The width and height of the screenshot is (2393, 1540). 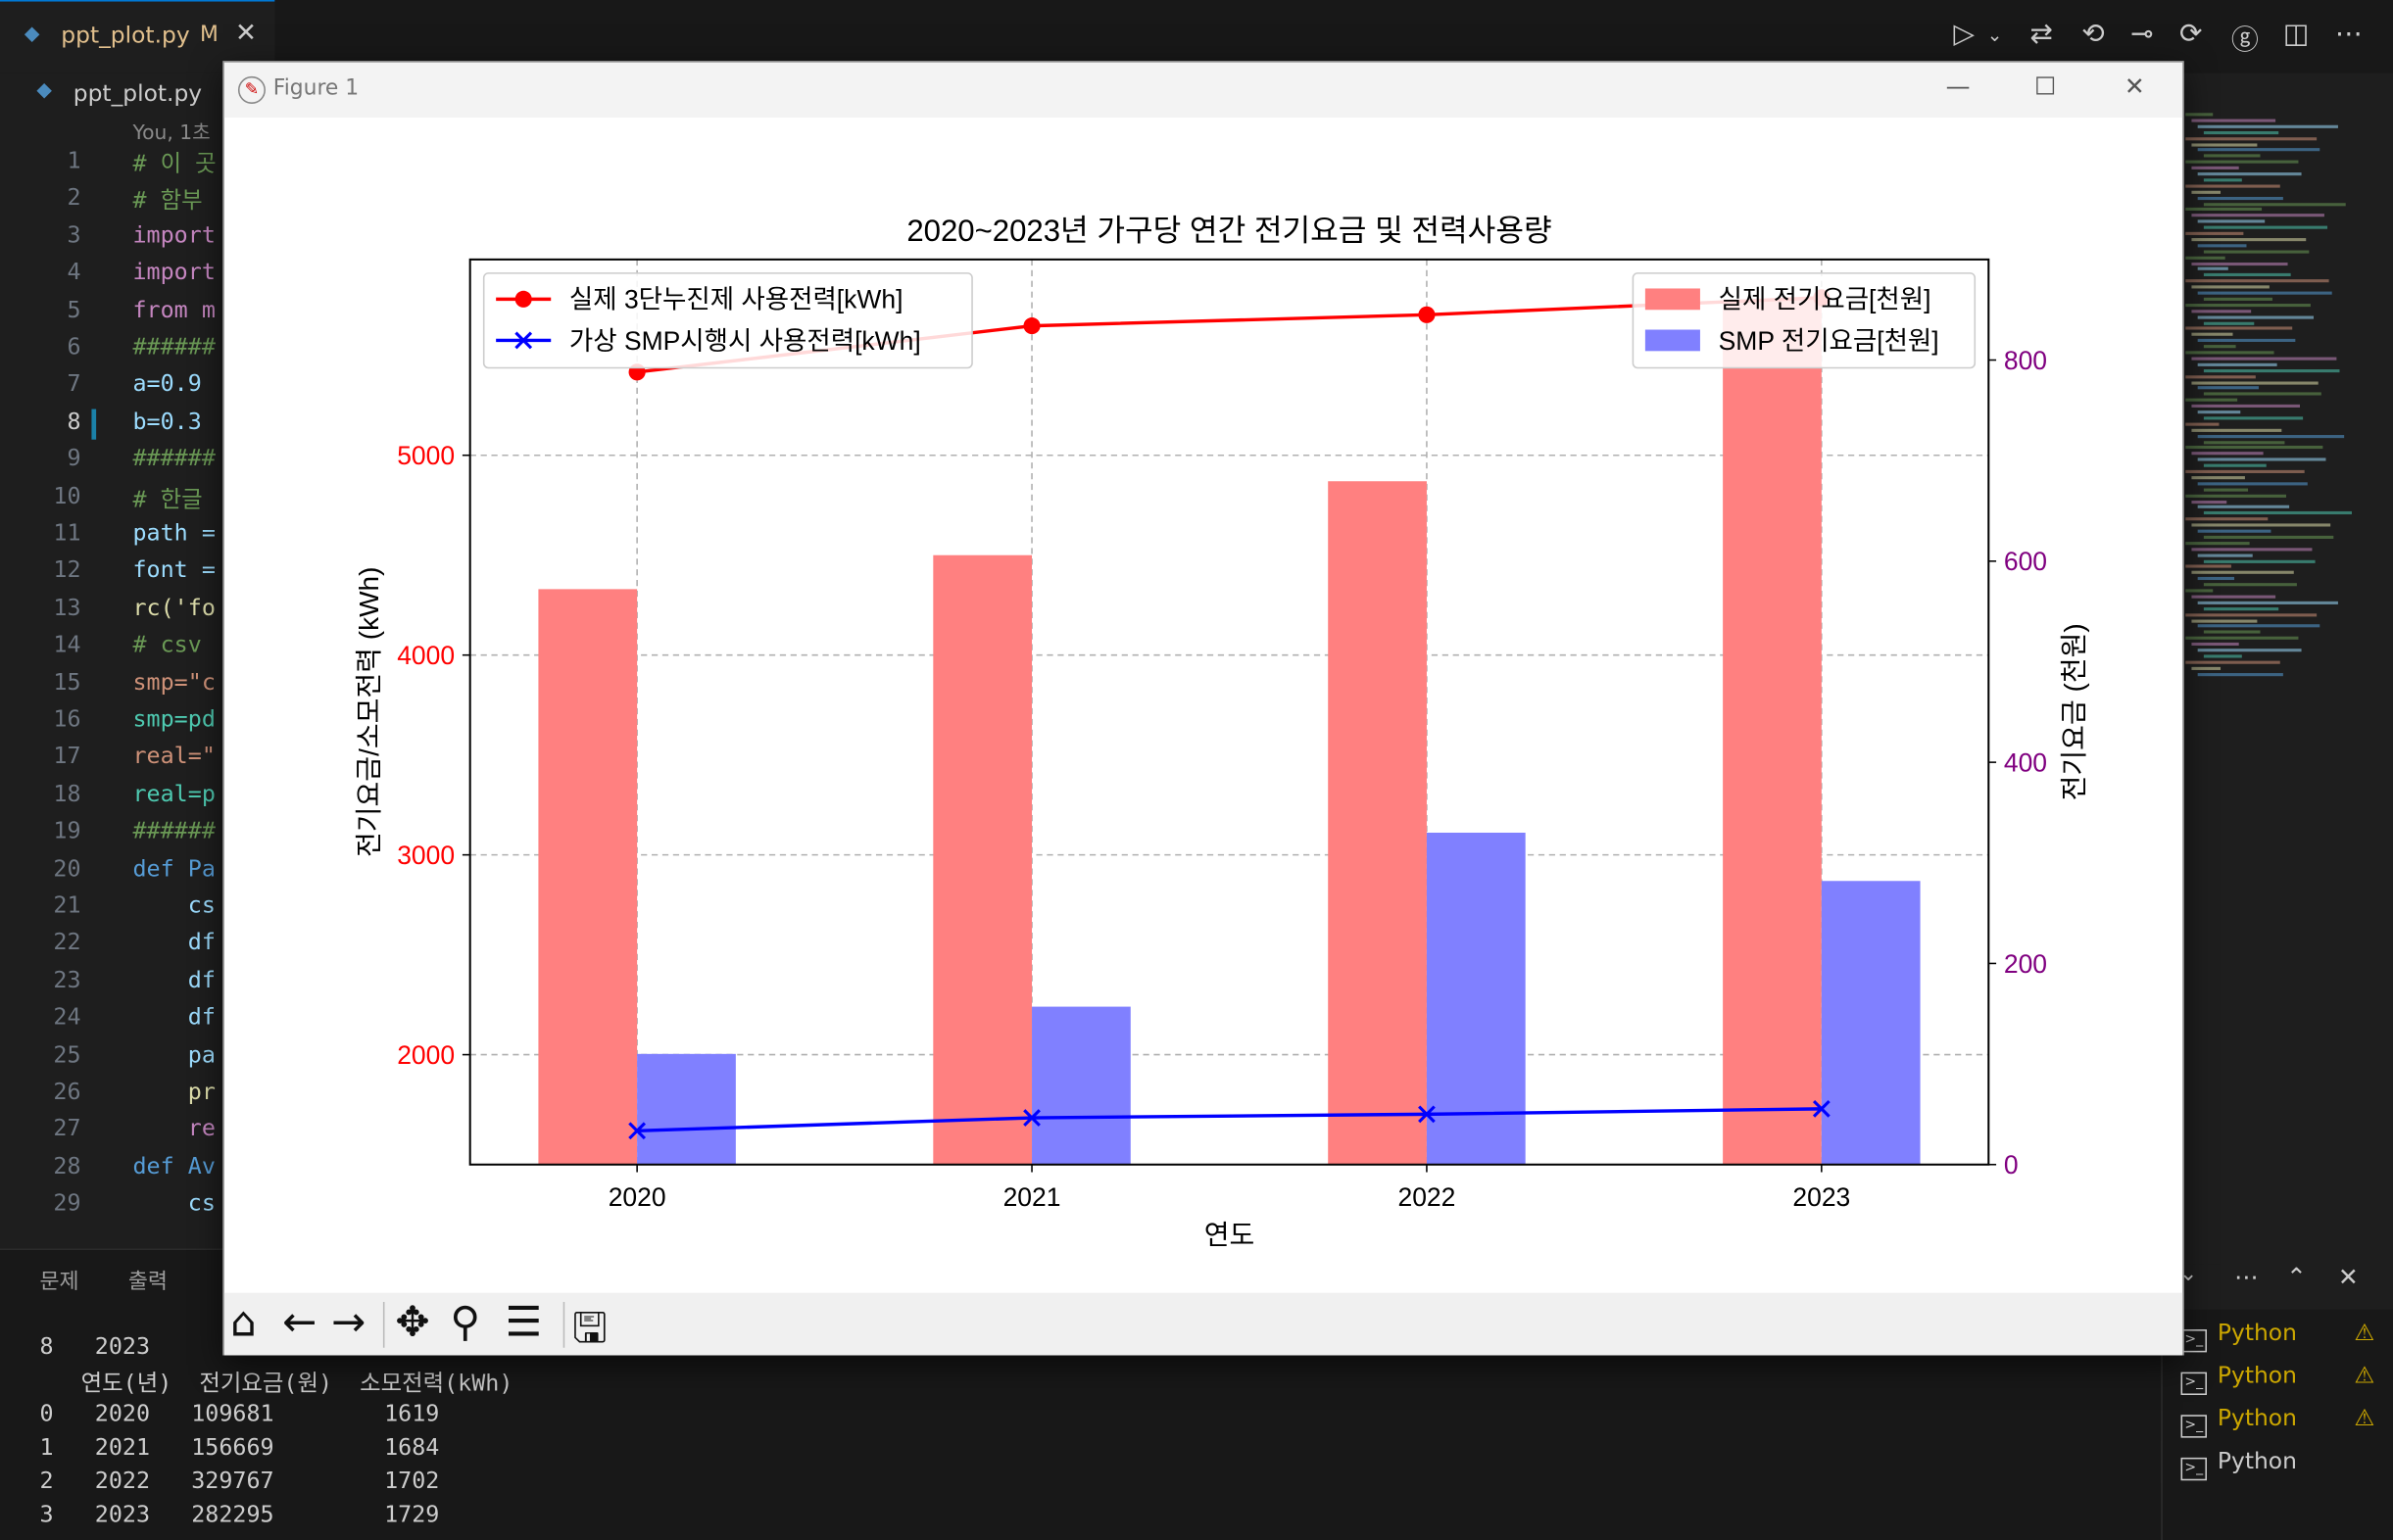 What do you see at coordinates (74, 160) in the screenshot?
I see `line-number: 1` at bounding box center [74, 160].